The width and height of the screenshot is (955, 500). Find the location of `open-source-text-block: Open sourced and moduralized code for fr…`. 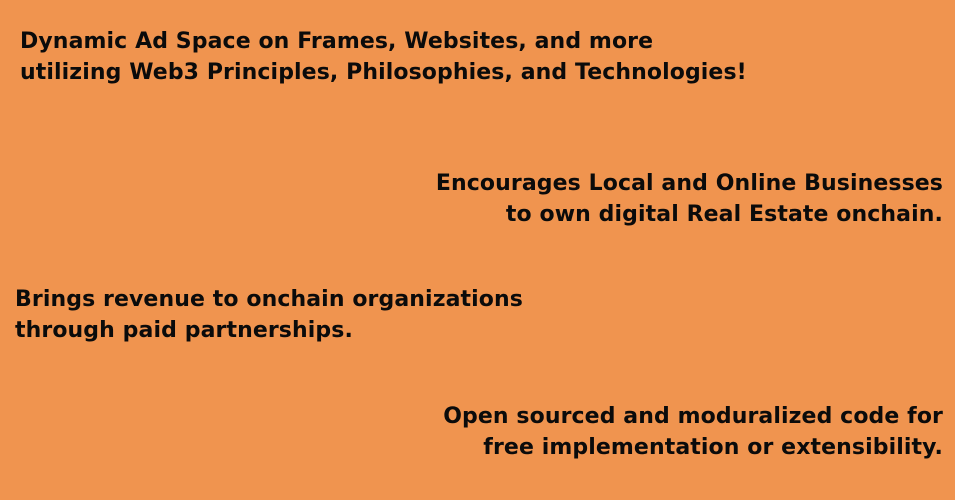

open-source-text-block: Open sourced and moduralized code for fr… is located at coordinates (693, 432).